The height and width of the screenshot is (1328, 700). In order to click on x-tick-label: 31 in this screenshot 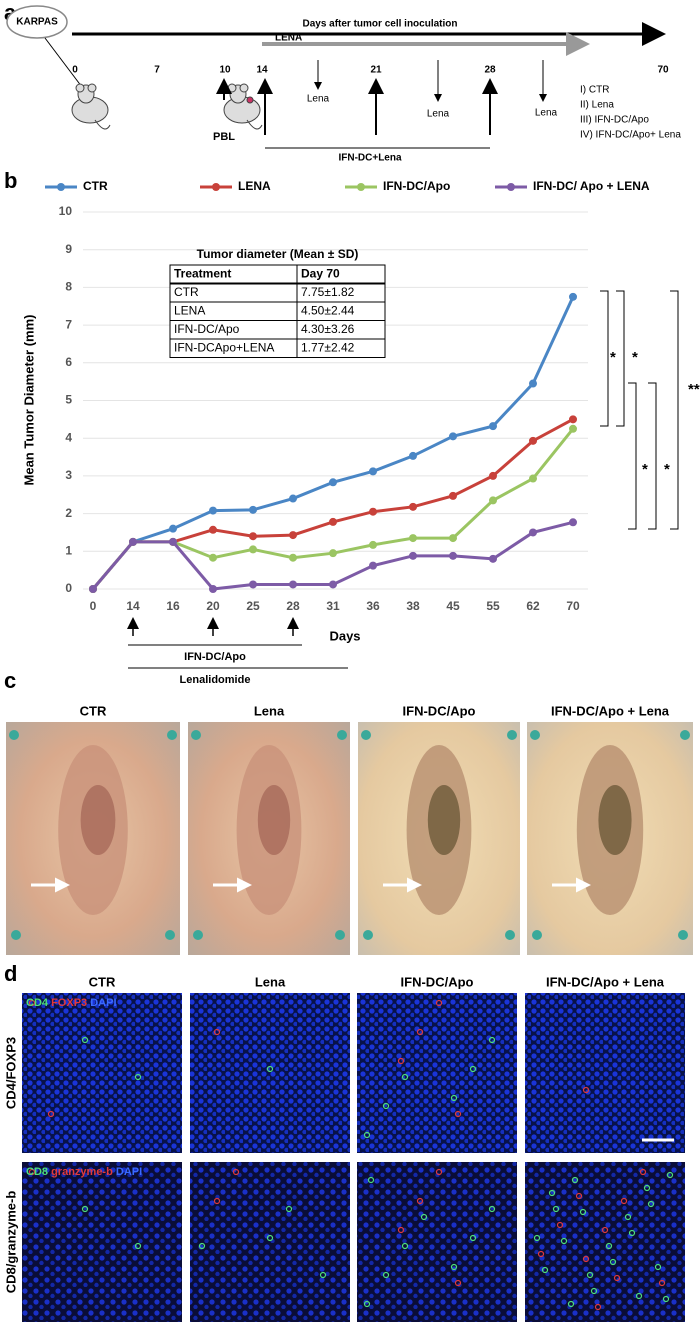, I will do `click(333, 606)`.